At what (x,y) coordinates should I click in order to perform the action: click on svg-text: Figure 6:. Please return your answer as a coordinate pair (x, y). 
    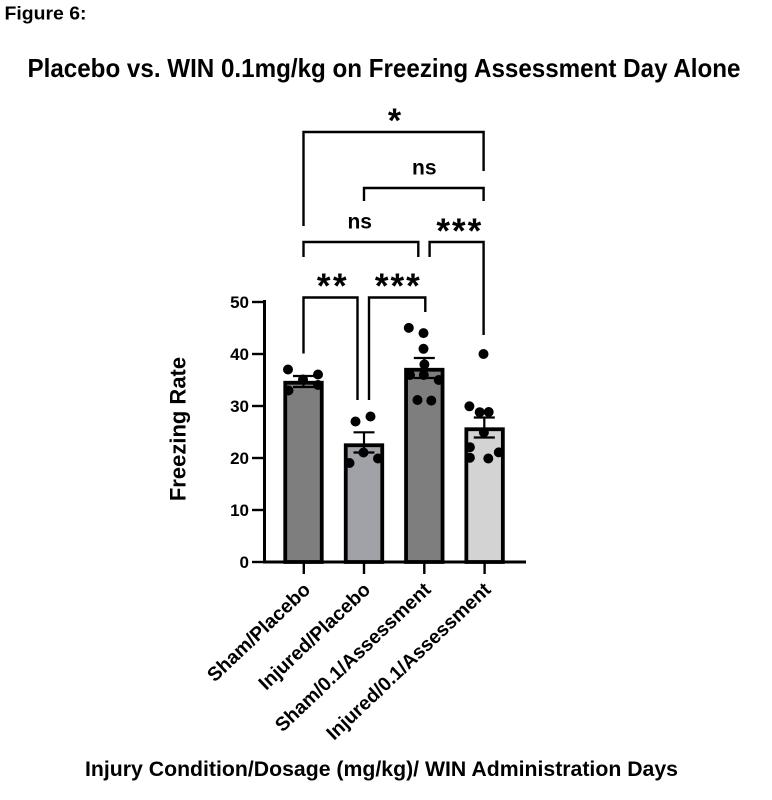
    Looking at the image, I should click on (46, 14).